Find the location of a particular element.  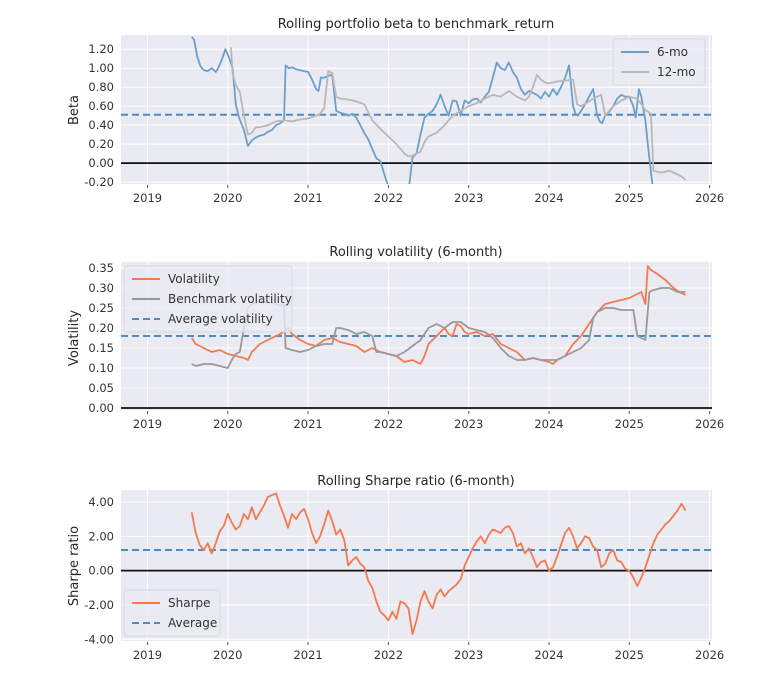

y-tick-label: 0.40 is located at coordinates (101, 125).